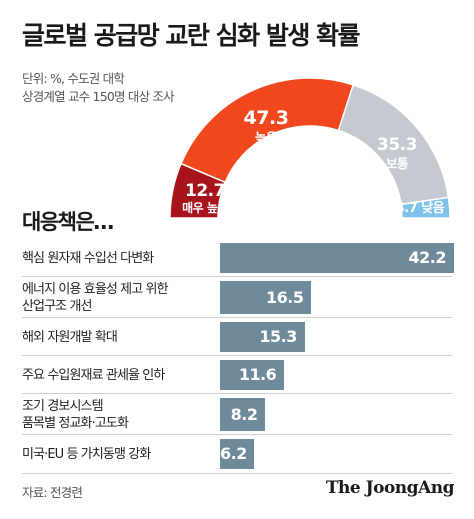 The height and width of the screenshot is (519, 474). What do you see at coordinates (397, 145) in the screenshot?
I see `slice-value-medium: 35.3` at bounding box center [397, 145].